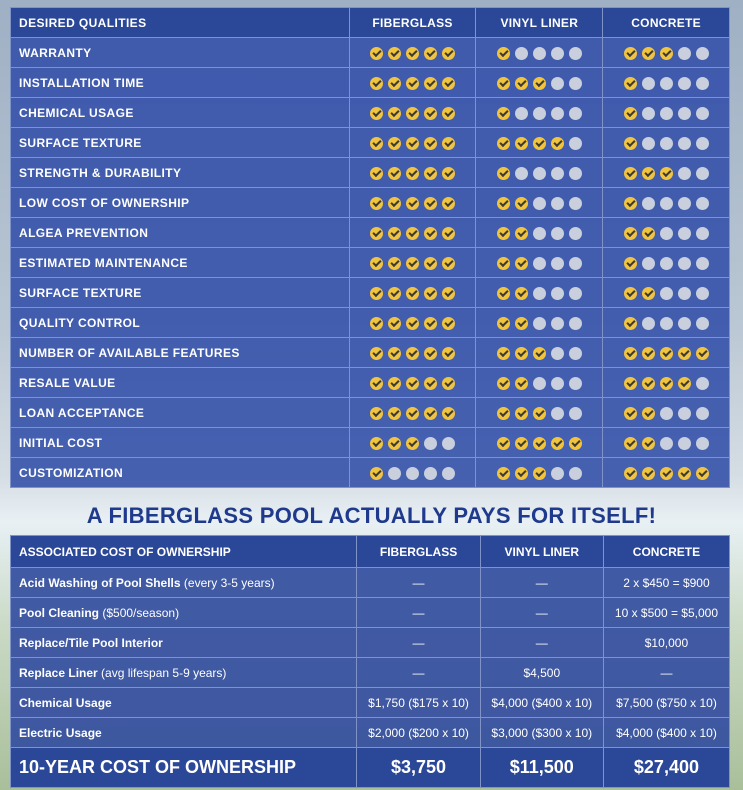  I want to click on cost-item: Replace/Tile Pool Interior, so click(91, 642).